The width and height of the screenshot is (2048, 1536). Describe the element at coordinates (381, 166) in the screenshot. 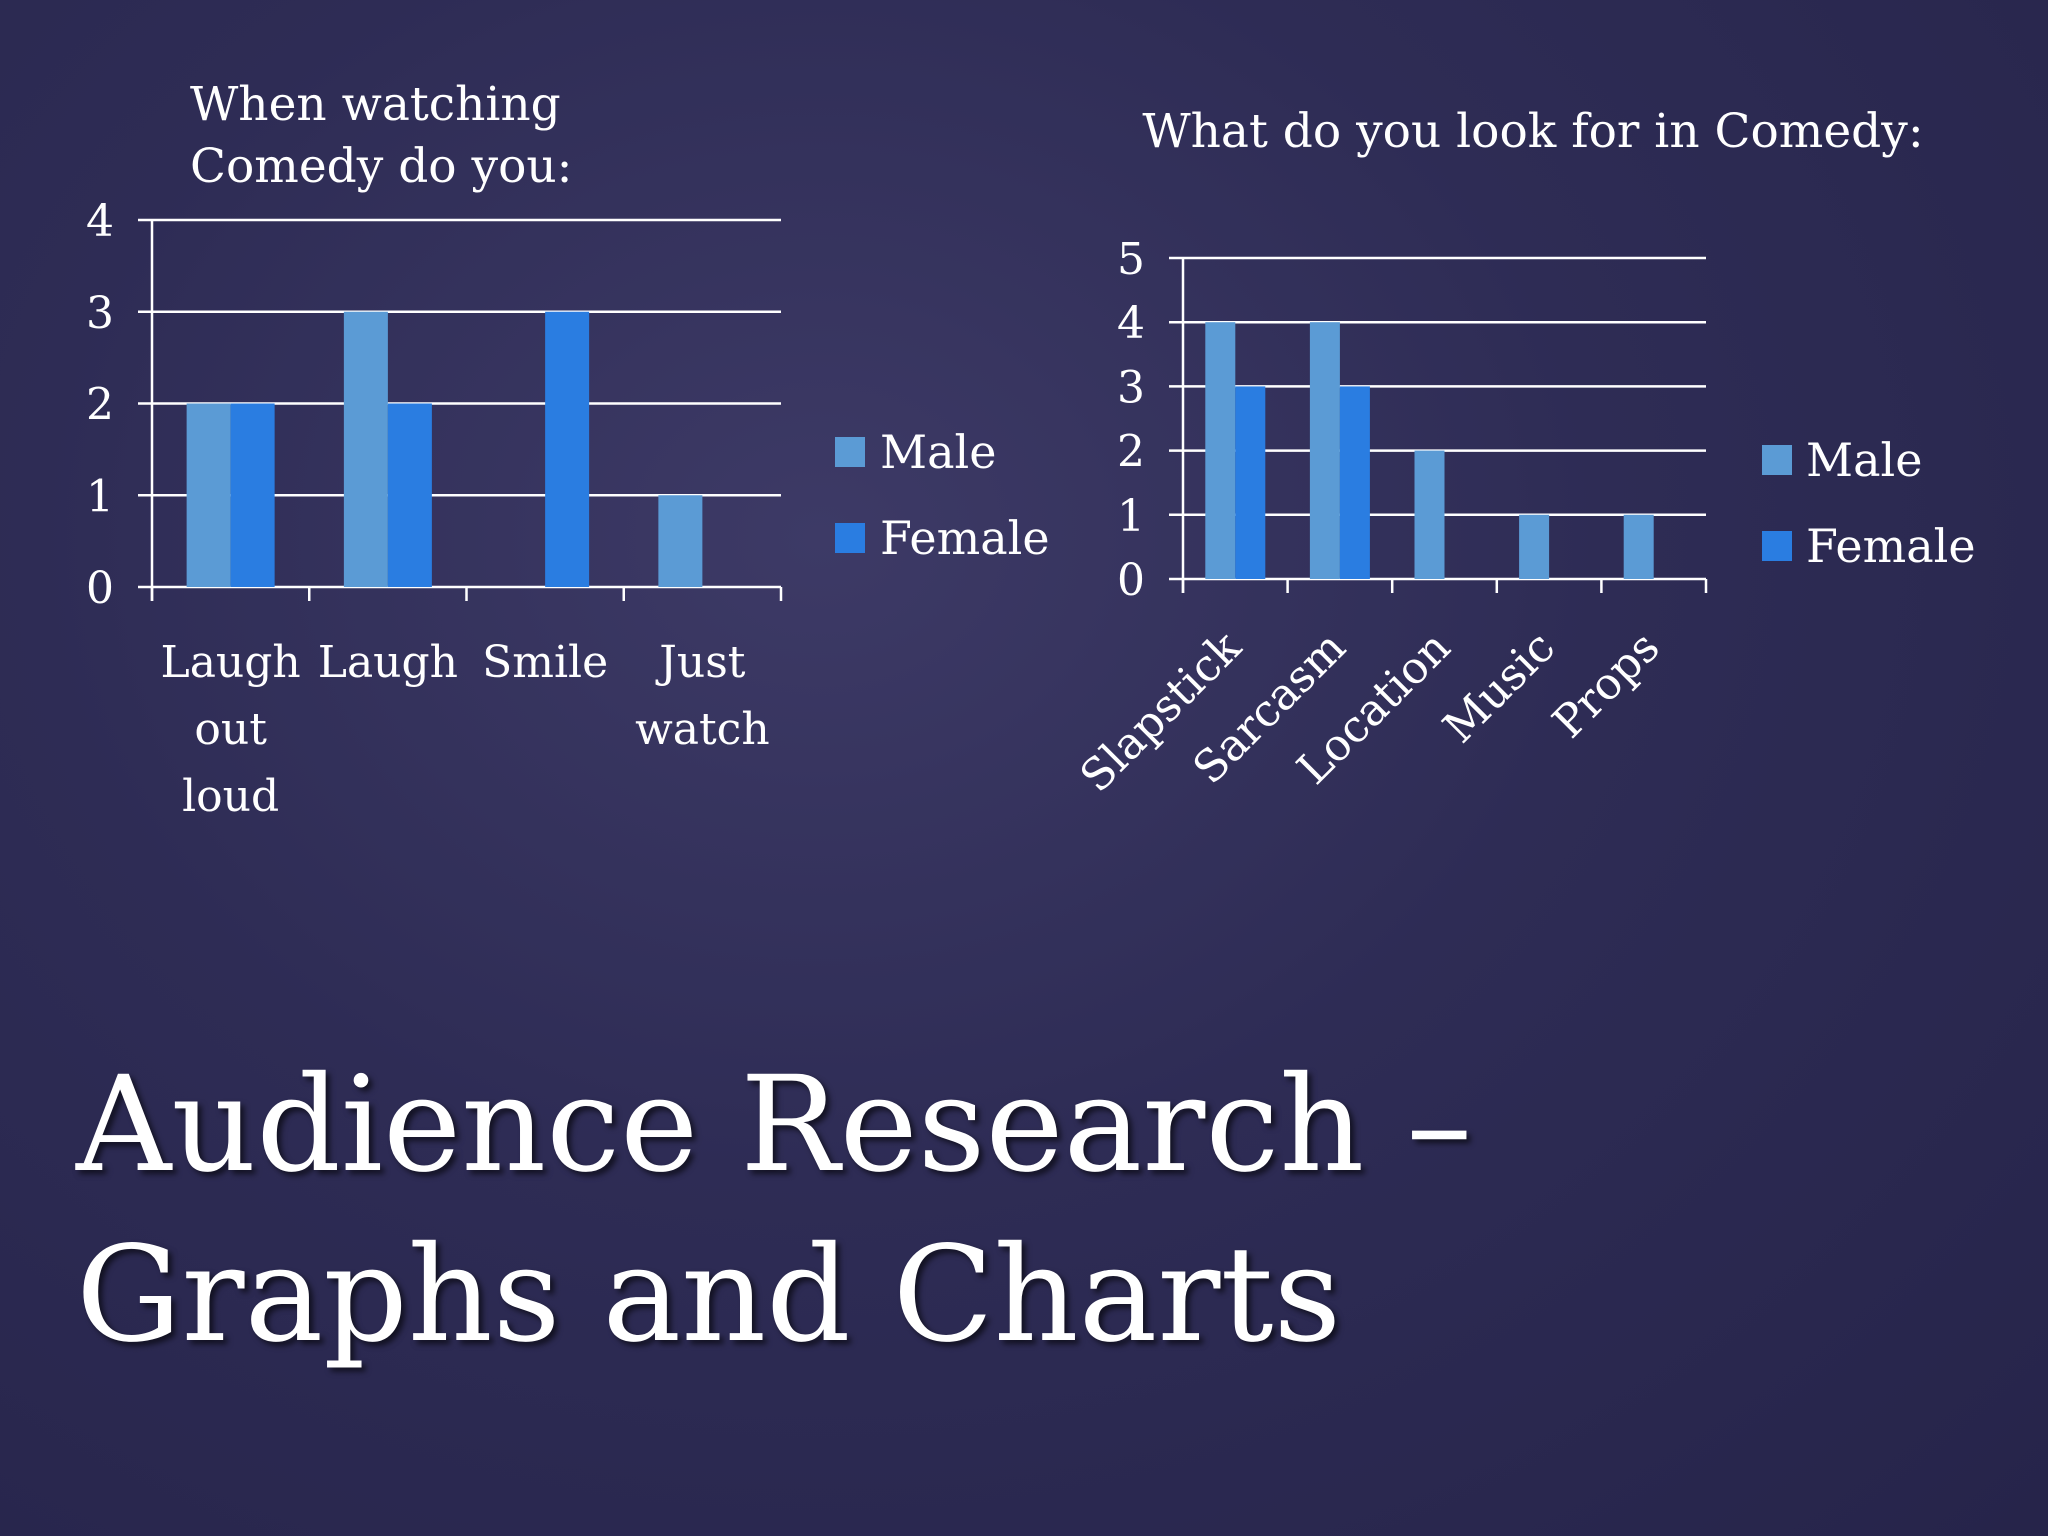

I see `chart-1-title-line: Comedy do you:` at that location.